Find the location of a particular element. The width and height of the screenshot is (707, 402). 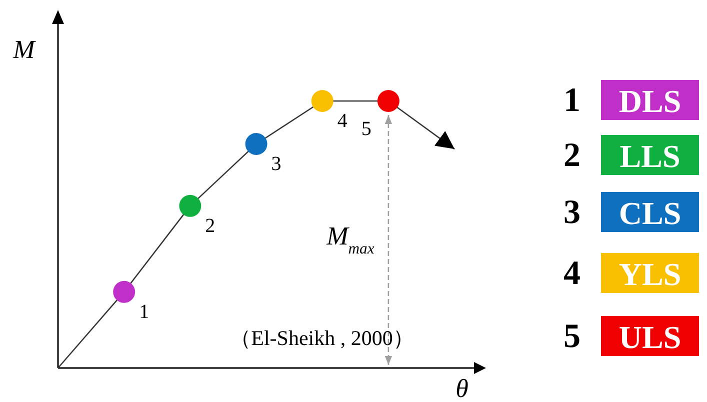

annotation: 3 is located at coordinates (276, 163).